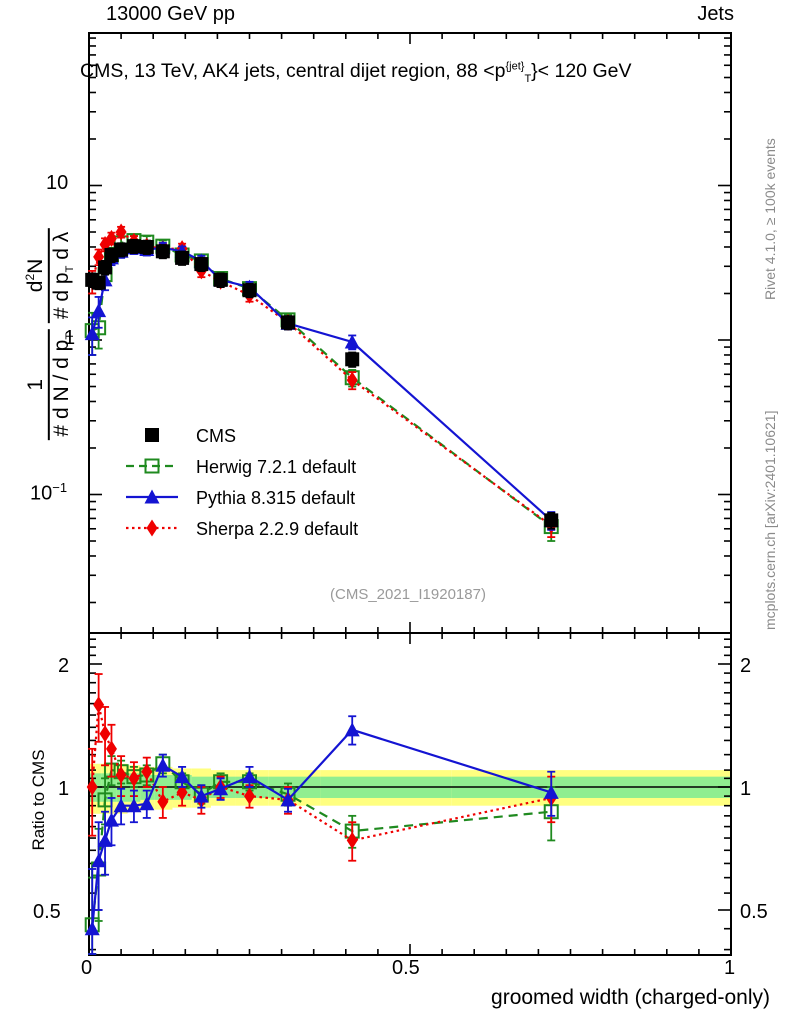 This screenshot has height=1024, width=786. I want to click on analysis-id-watermark: (CMS_2021_I1920187), so click(408, 594).